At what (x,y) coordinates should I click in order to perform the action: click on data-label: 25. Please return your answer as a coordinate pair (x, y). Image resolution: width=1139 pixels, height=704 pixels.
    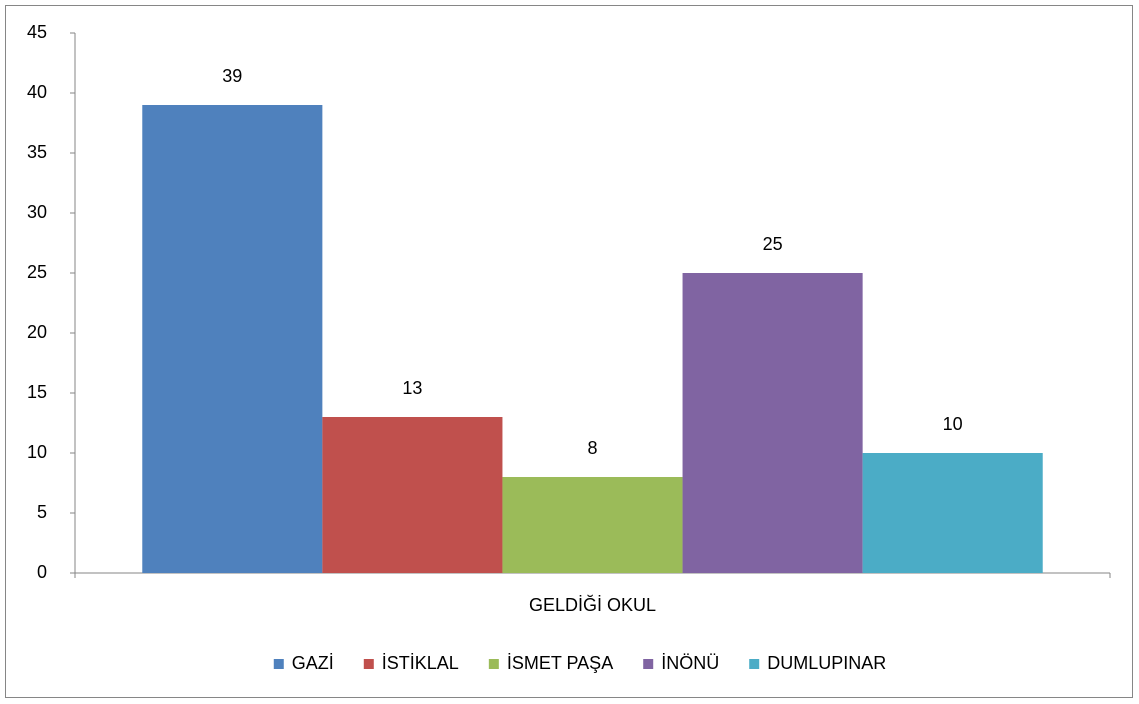
    Looking at the image, I should click on (773, 244).